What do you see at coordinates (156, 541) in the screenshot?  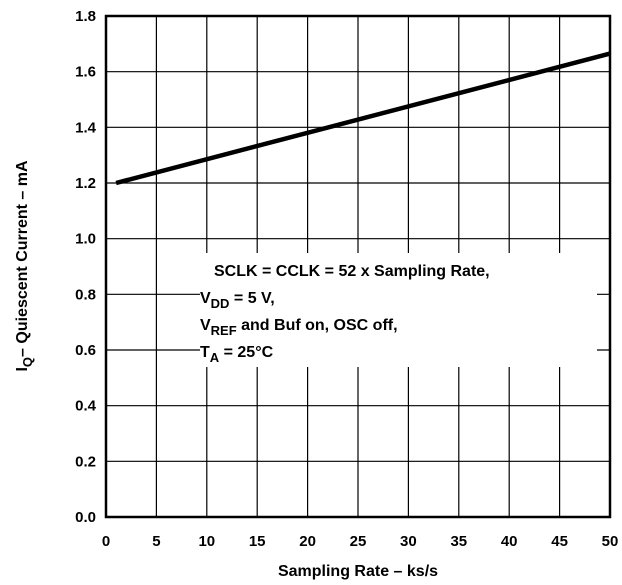 I see `x-tick-label-1: 5` at bounding box center [156, 541].